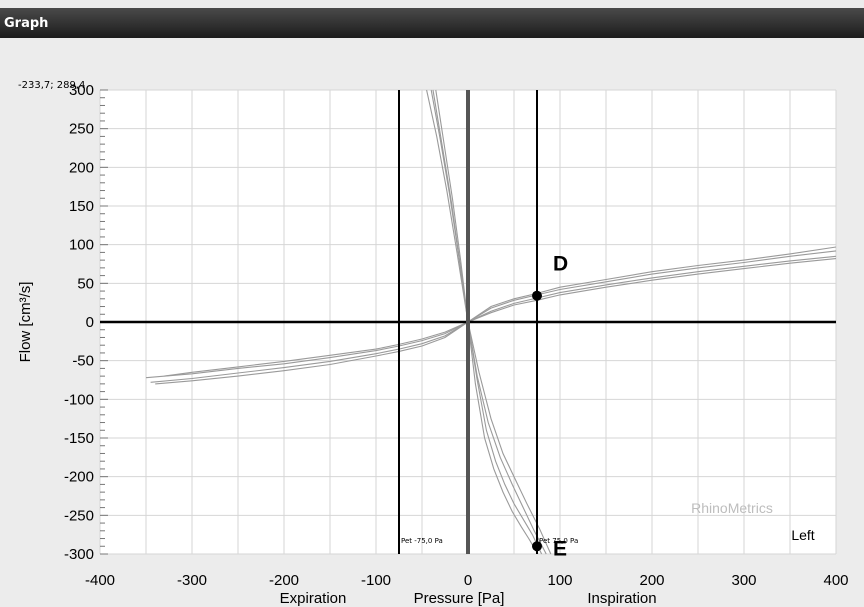 This screenshot has height=607, width=864. I want to click on y-tick-label: 250, so click(81, 129).